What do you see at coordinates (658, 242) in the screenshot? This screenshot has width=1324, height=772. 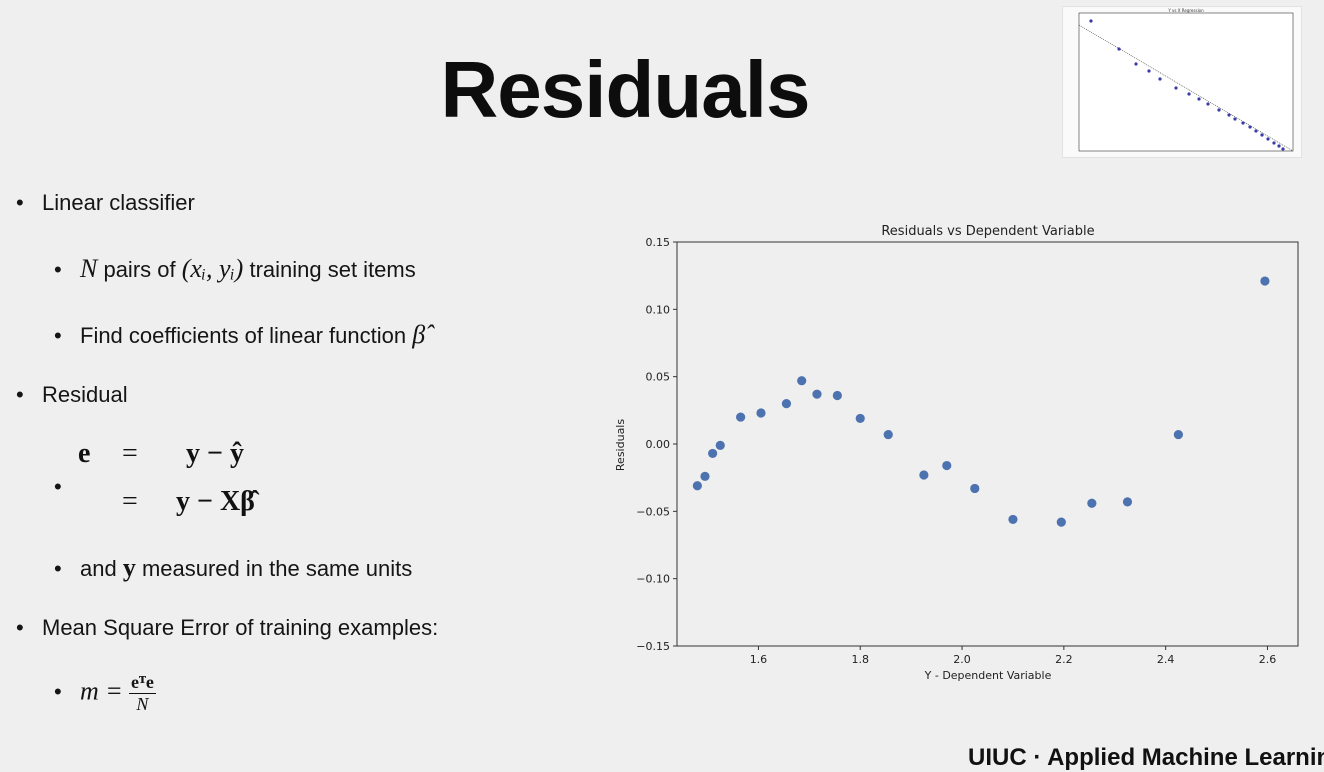 I see `y-tick-label: 0.15` at bounding box center [658, 242].